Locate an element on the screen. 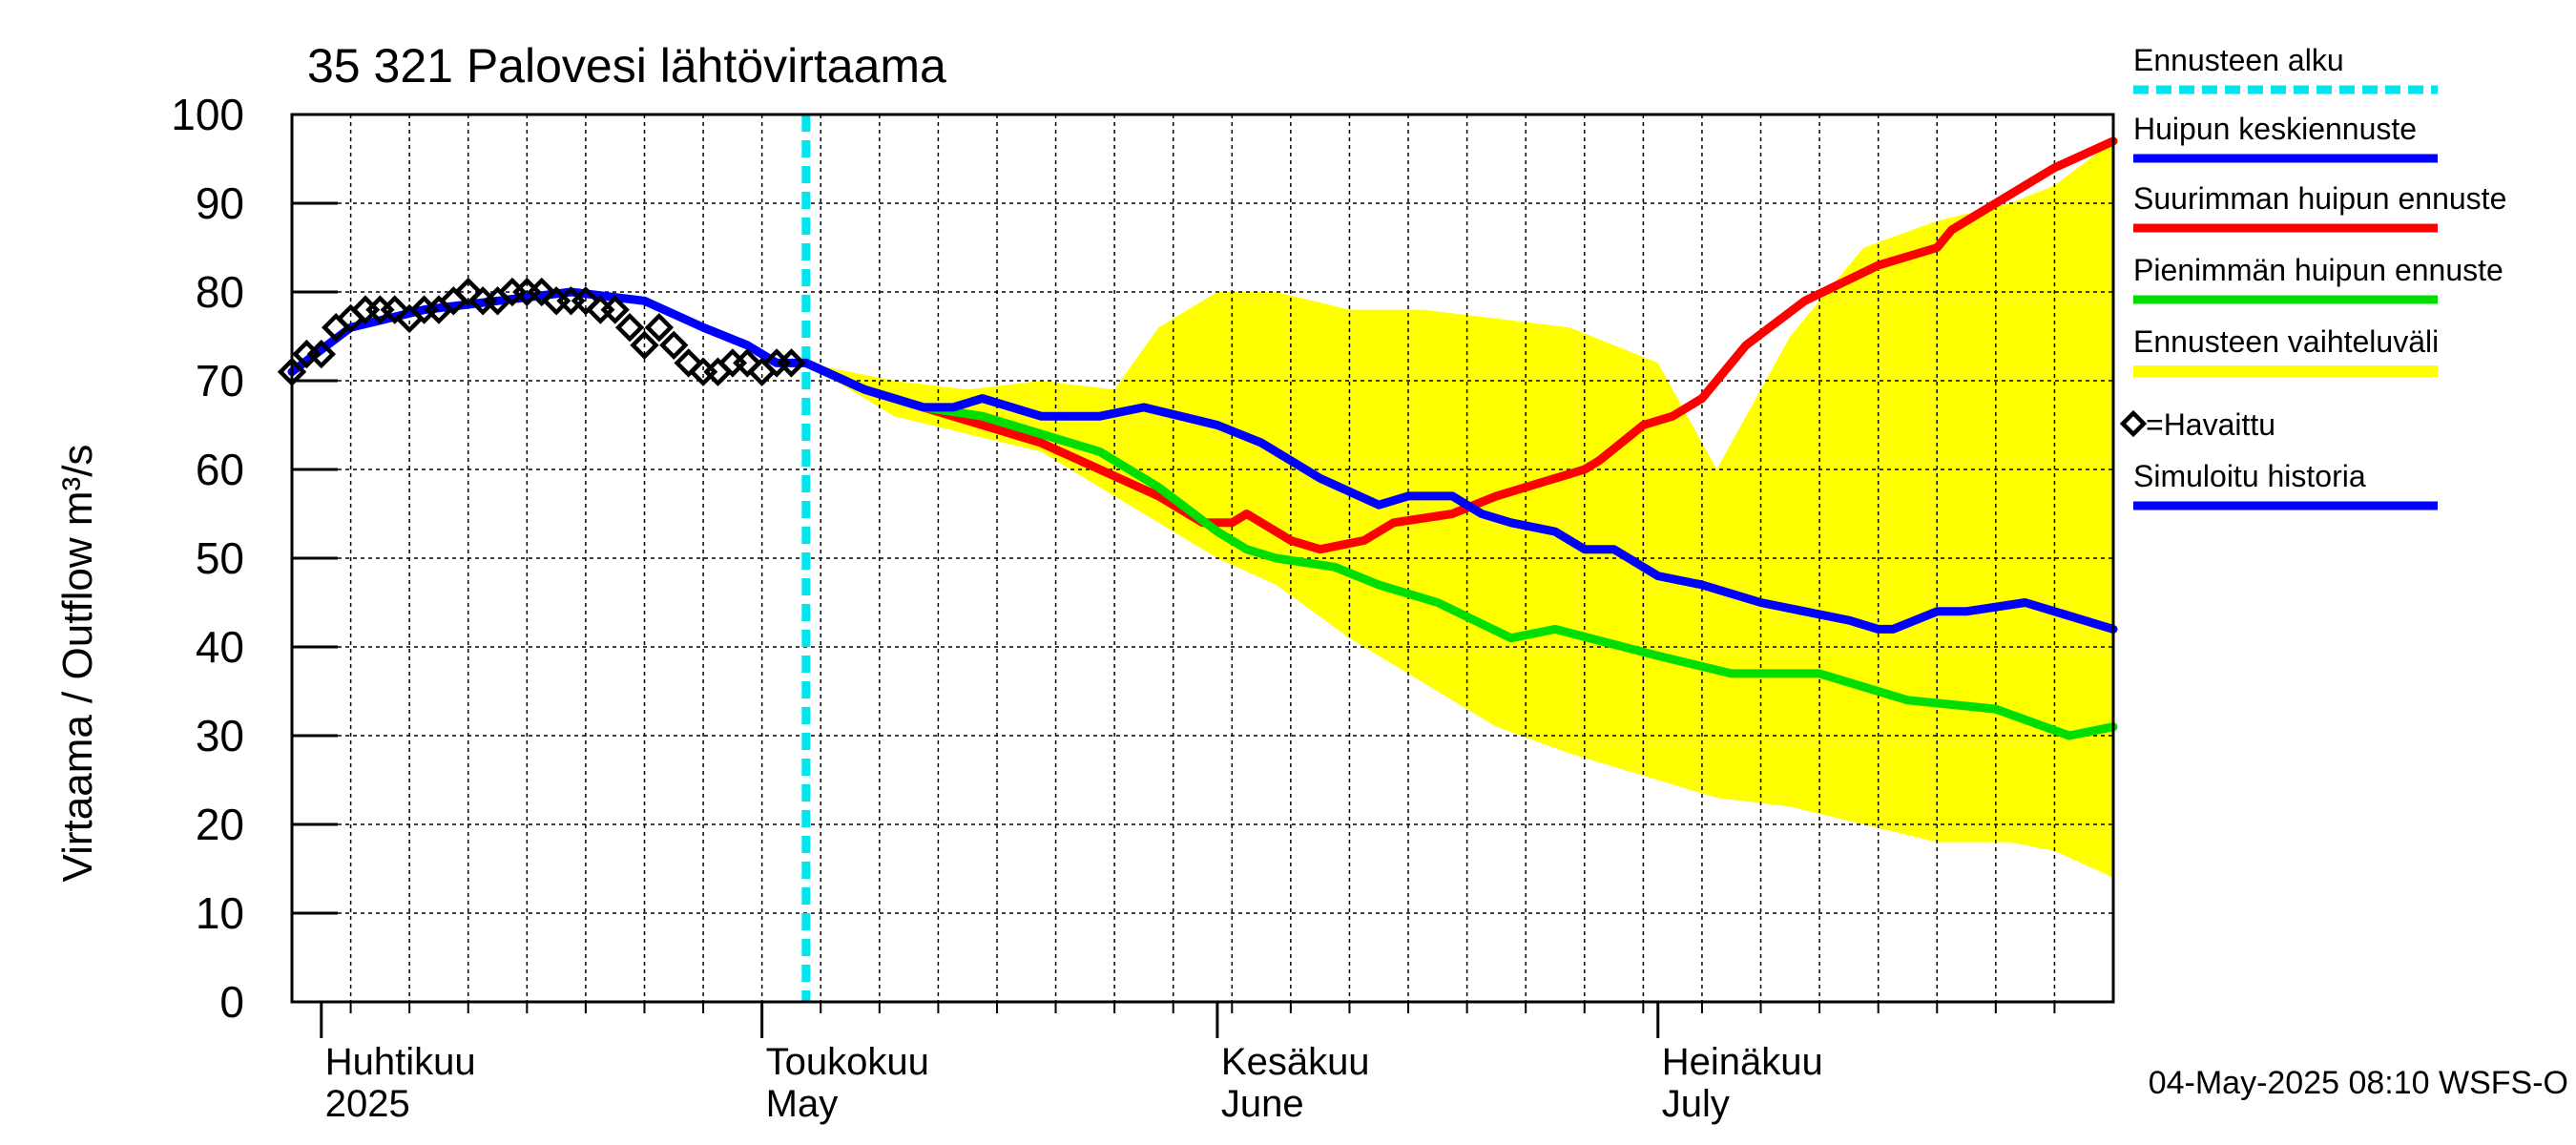 The image size is (2576, 1145). legend-swatch is located at coordinates (2285, 371).